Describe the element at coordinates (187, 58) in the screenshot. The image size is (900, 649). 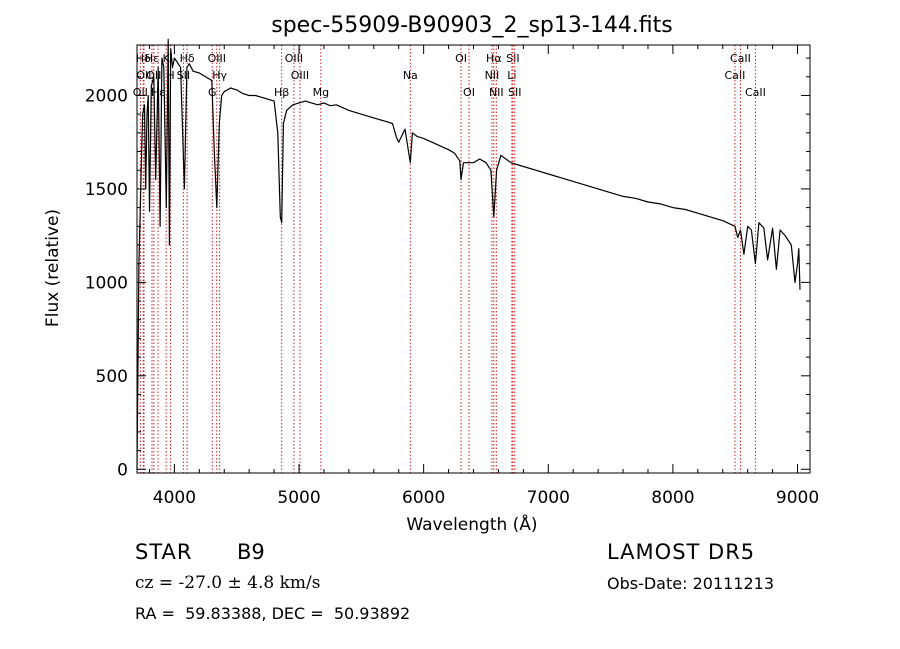
I see `marker-label-8: Hδ` at that location.